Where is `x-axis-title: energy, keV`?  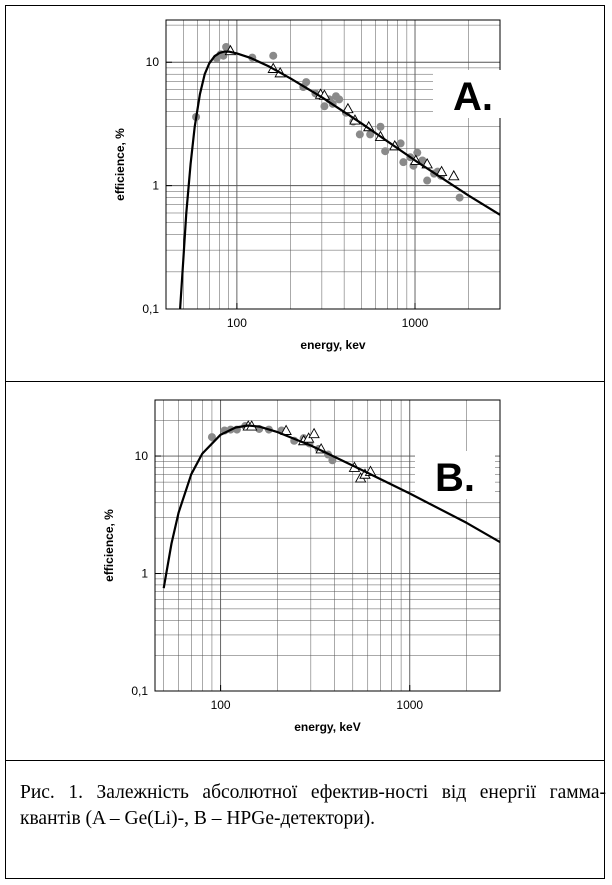
x-axis-title: energy, keV is located at coordinates (327, 727).